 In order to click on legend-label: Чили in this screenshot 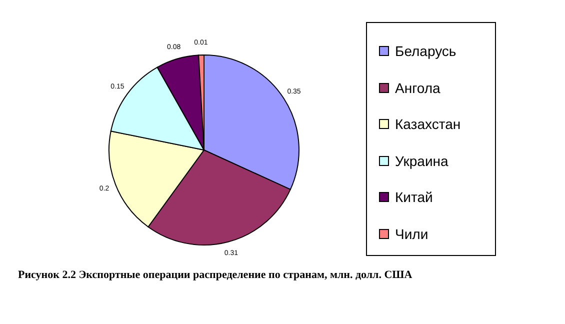, I will do `click(411, 234)`.